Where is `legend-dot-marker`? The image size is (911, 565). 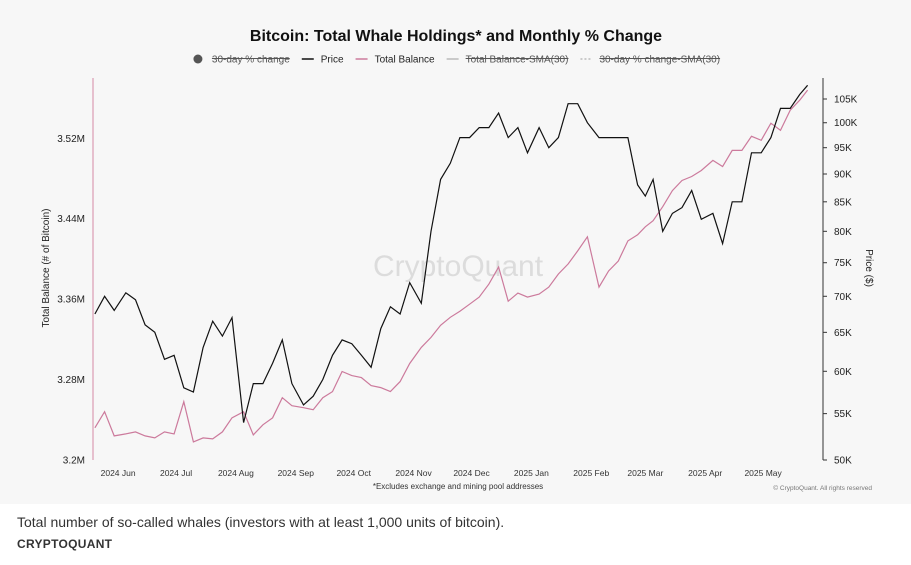
legend-dot-marker is located at coordinates (198, 59).